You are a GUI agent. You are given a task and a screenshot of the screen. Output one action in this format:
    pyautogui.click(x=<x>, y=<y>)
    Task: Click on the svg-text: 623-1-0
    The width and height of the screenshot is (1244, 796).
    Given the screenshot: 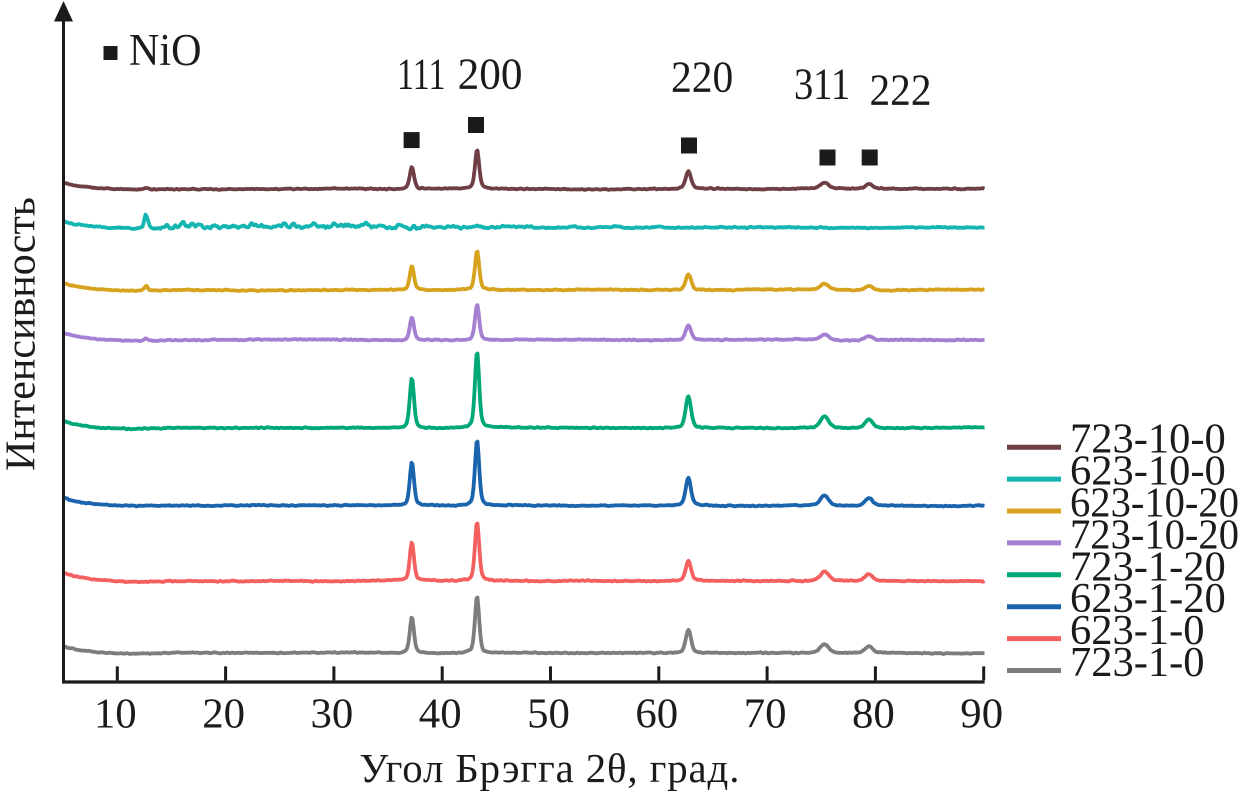 What is the action you would take?
    pyautogui.click(x=1137, y=630)
    